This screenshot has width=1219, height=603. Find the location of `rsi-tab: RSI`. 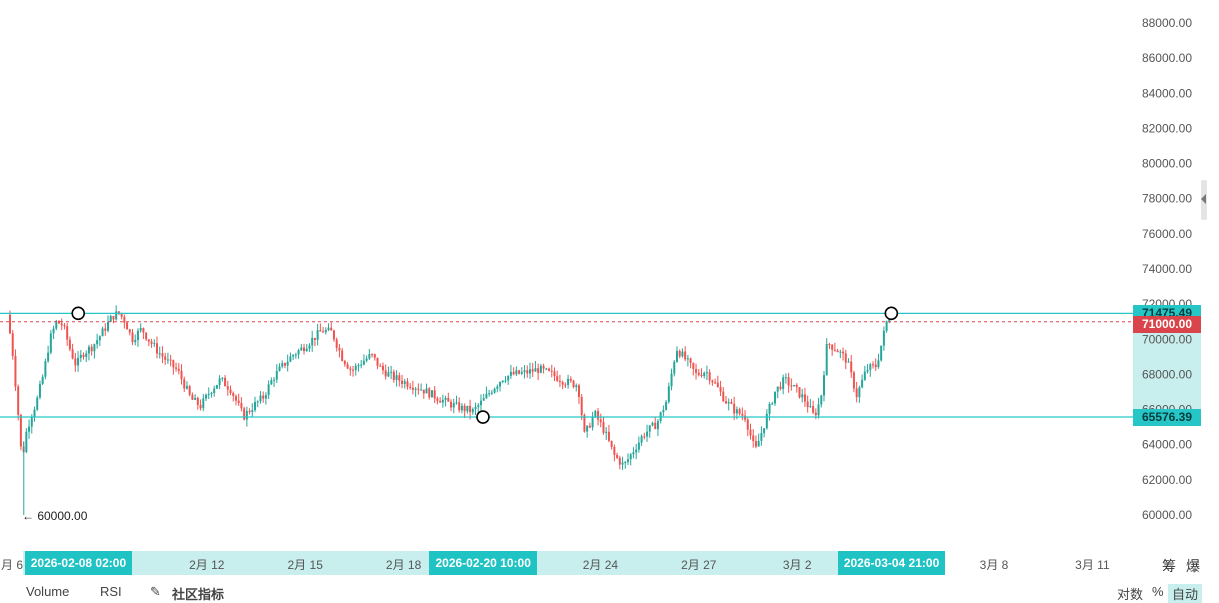

rsi-tab: RSI is located at coordinates (111, 591).